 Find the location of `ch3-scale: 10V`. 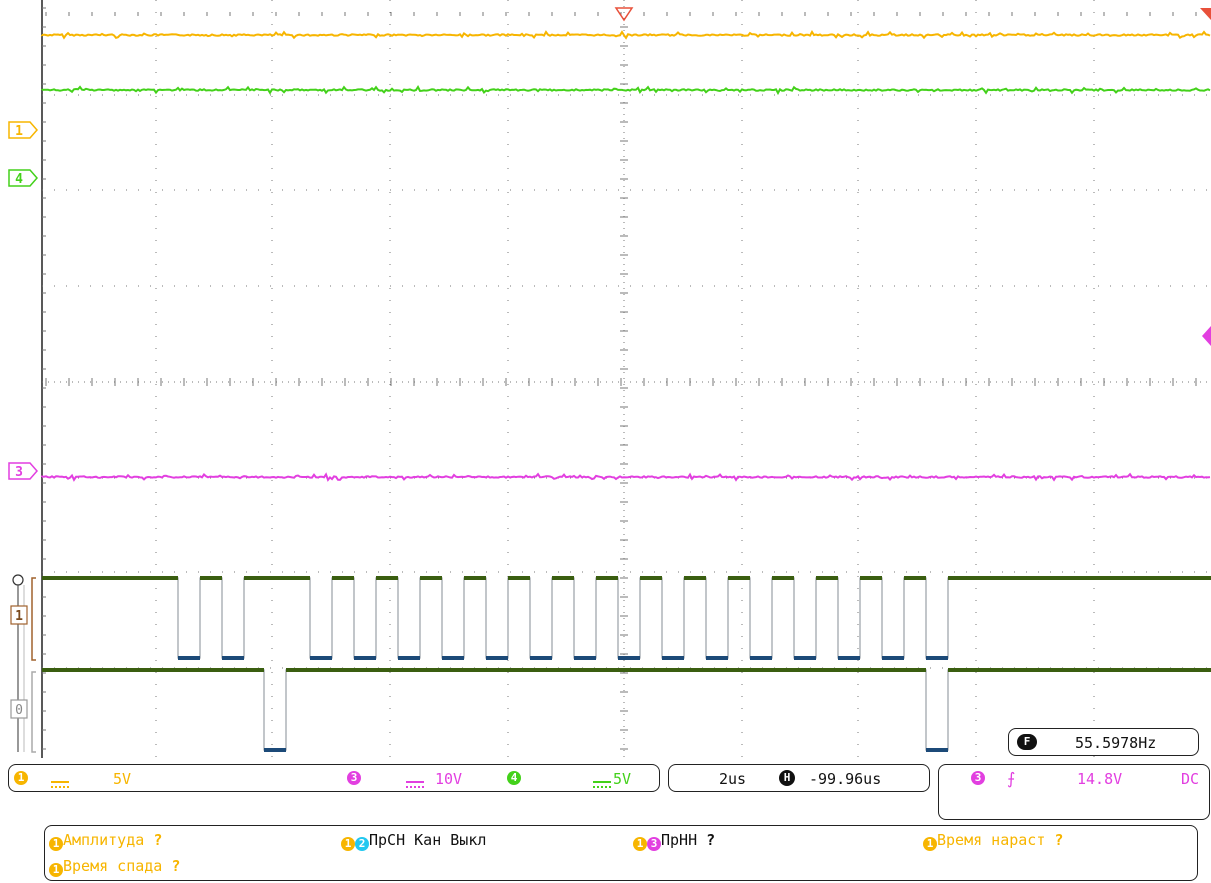

ch3-scale: 10V is located at coordinates (449, 779).